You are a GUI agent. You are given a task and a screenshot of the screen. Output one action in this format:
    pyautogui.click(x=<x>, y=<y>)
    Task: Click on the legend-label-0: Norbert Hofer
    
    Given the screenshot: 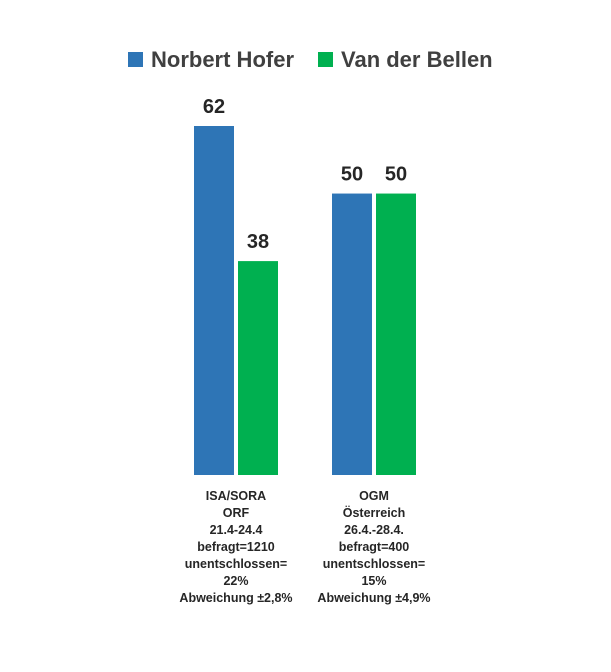 What is the action you would take?
    pyautogui.click(x=222, y=59)
    